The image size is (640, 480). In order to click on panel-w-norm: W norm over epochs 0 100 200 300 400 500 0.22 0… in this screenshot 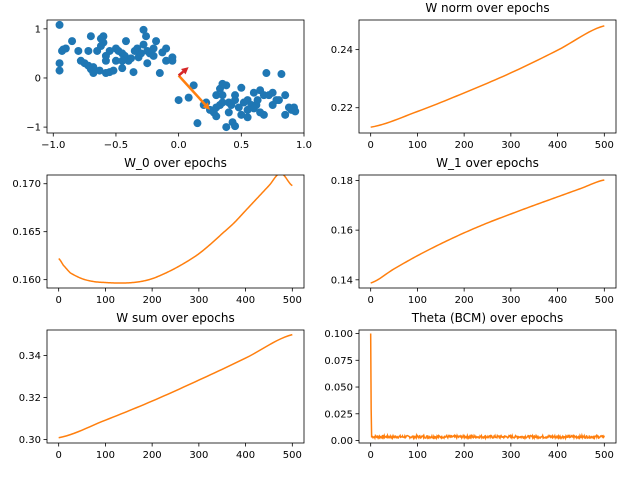, I will do `click(474, 76)`.